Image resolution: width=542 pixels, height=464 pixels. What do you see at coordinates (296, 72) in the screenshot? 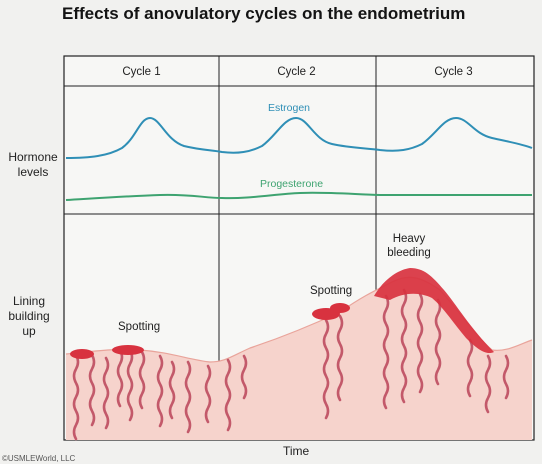
I see `cycle-2-header: Cycle 2` at bounding box center [296, 72].